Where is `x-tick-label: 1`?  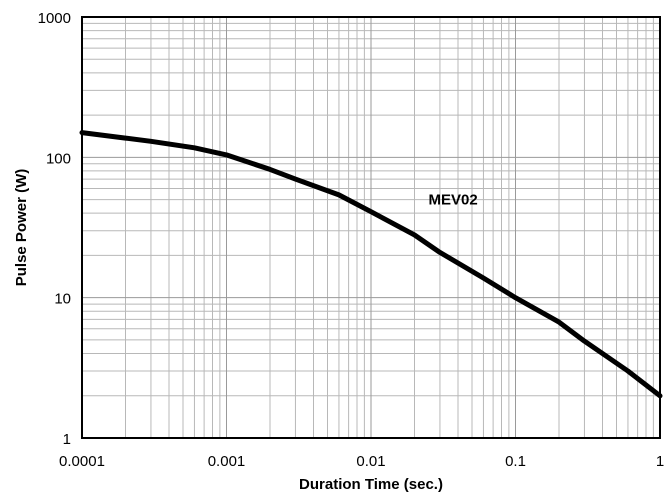 x-tick-label: 1 is located at coordinates (660, 461).